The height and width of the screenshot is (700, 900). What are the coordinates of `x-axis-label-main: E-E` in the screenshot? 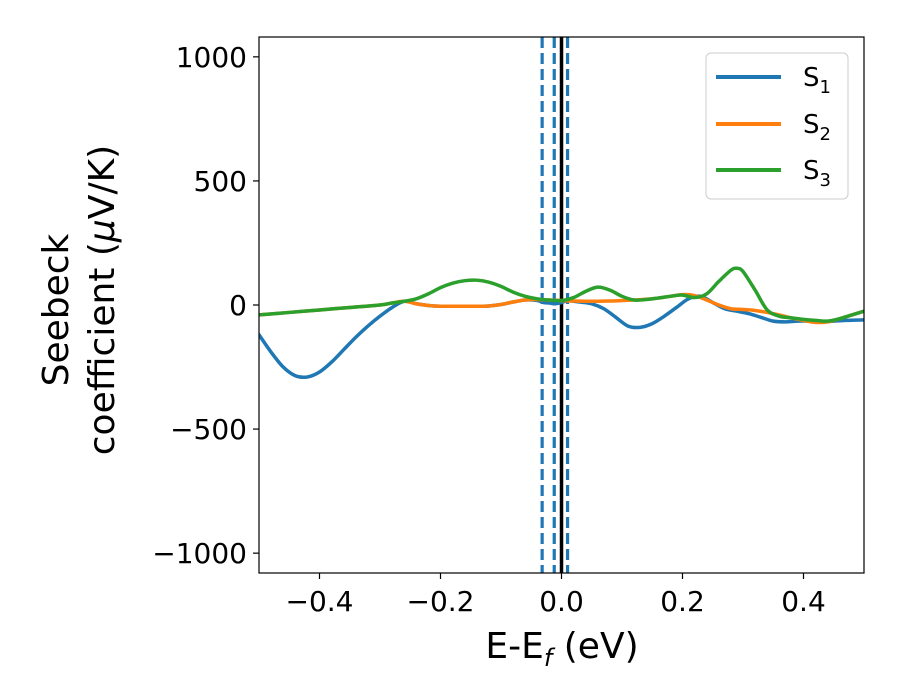 It's located at (514, 646).